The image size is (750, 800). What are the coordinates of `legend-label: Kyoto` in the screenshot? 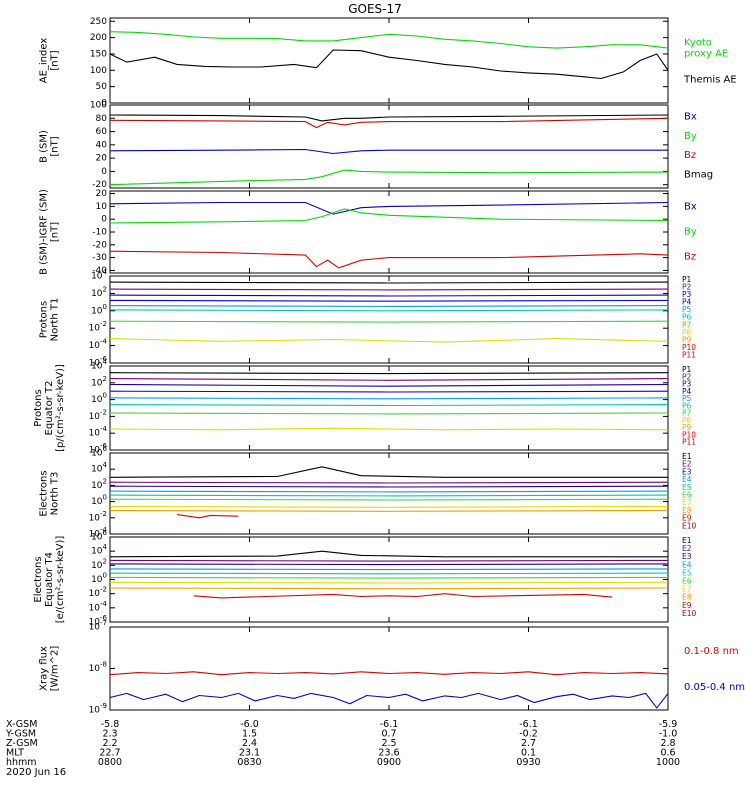 It's located at (698, 43).